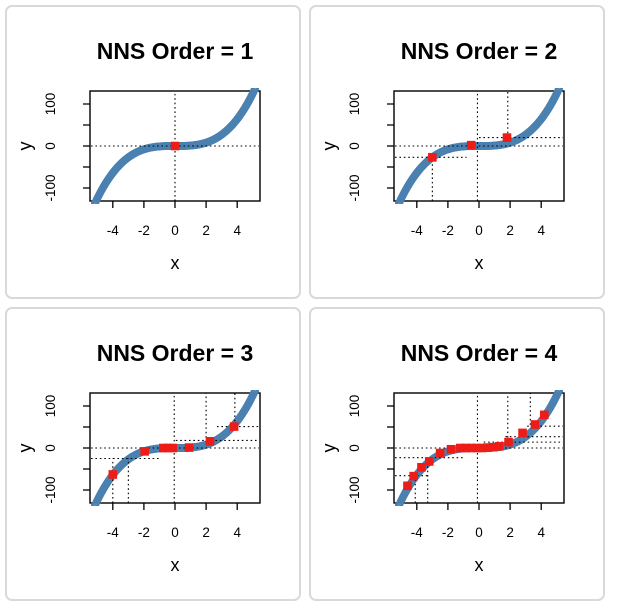 Image resolution: width=622 pixels, height=609 pixels. Describe the element at coordinates (479, 51) in the screenshot. I see `plot-title: NNS Order = 2` at that location.